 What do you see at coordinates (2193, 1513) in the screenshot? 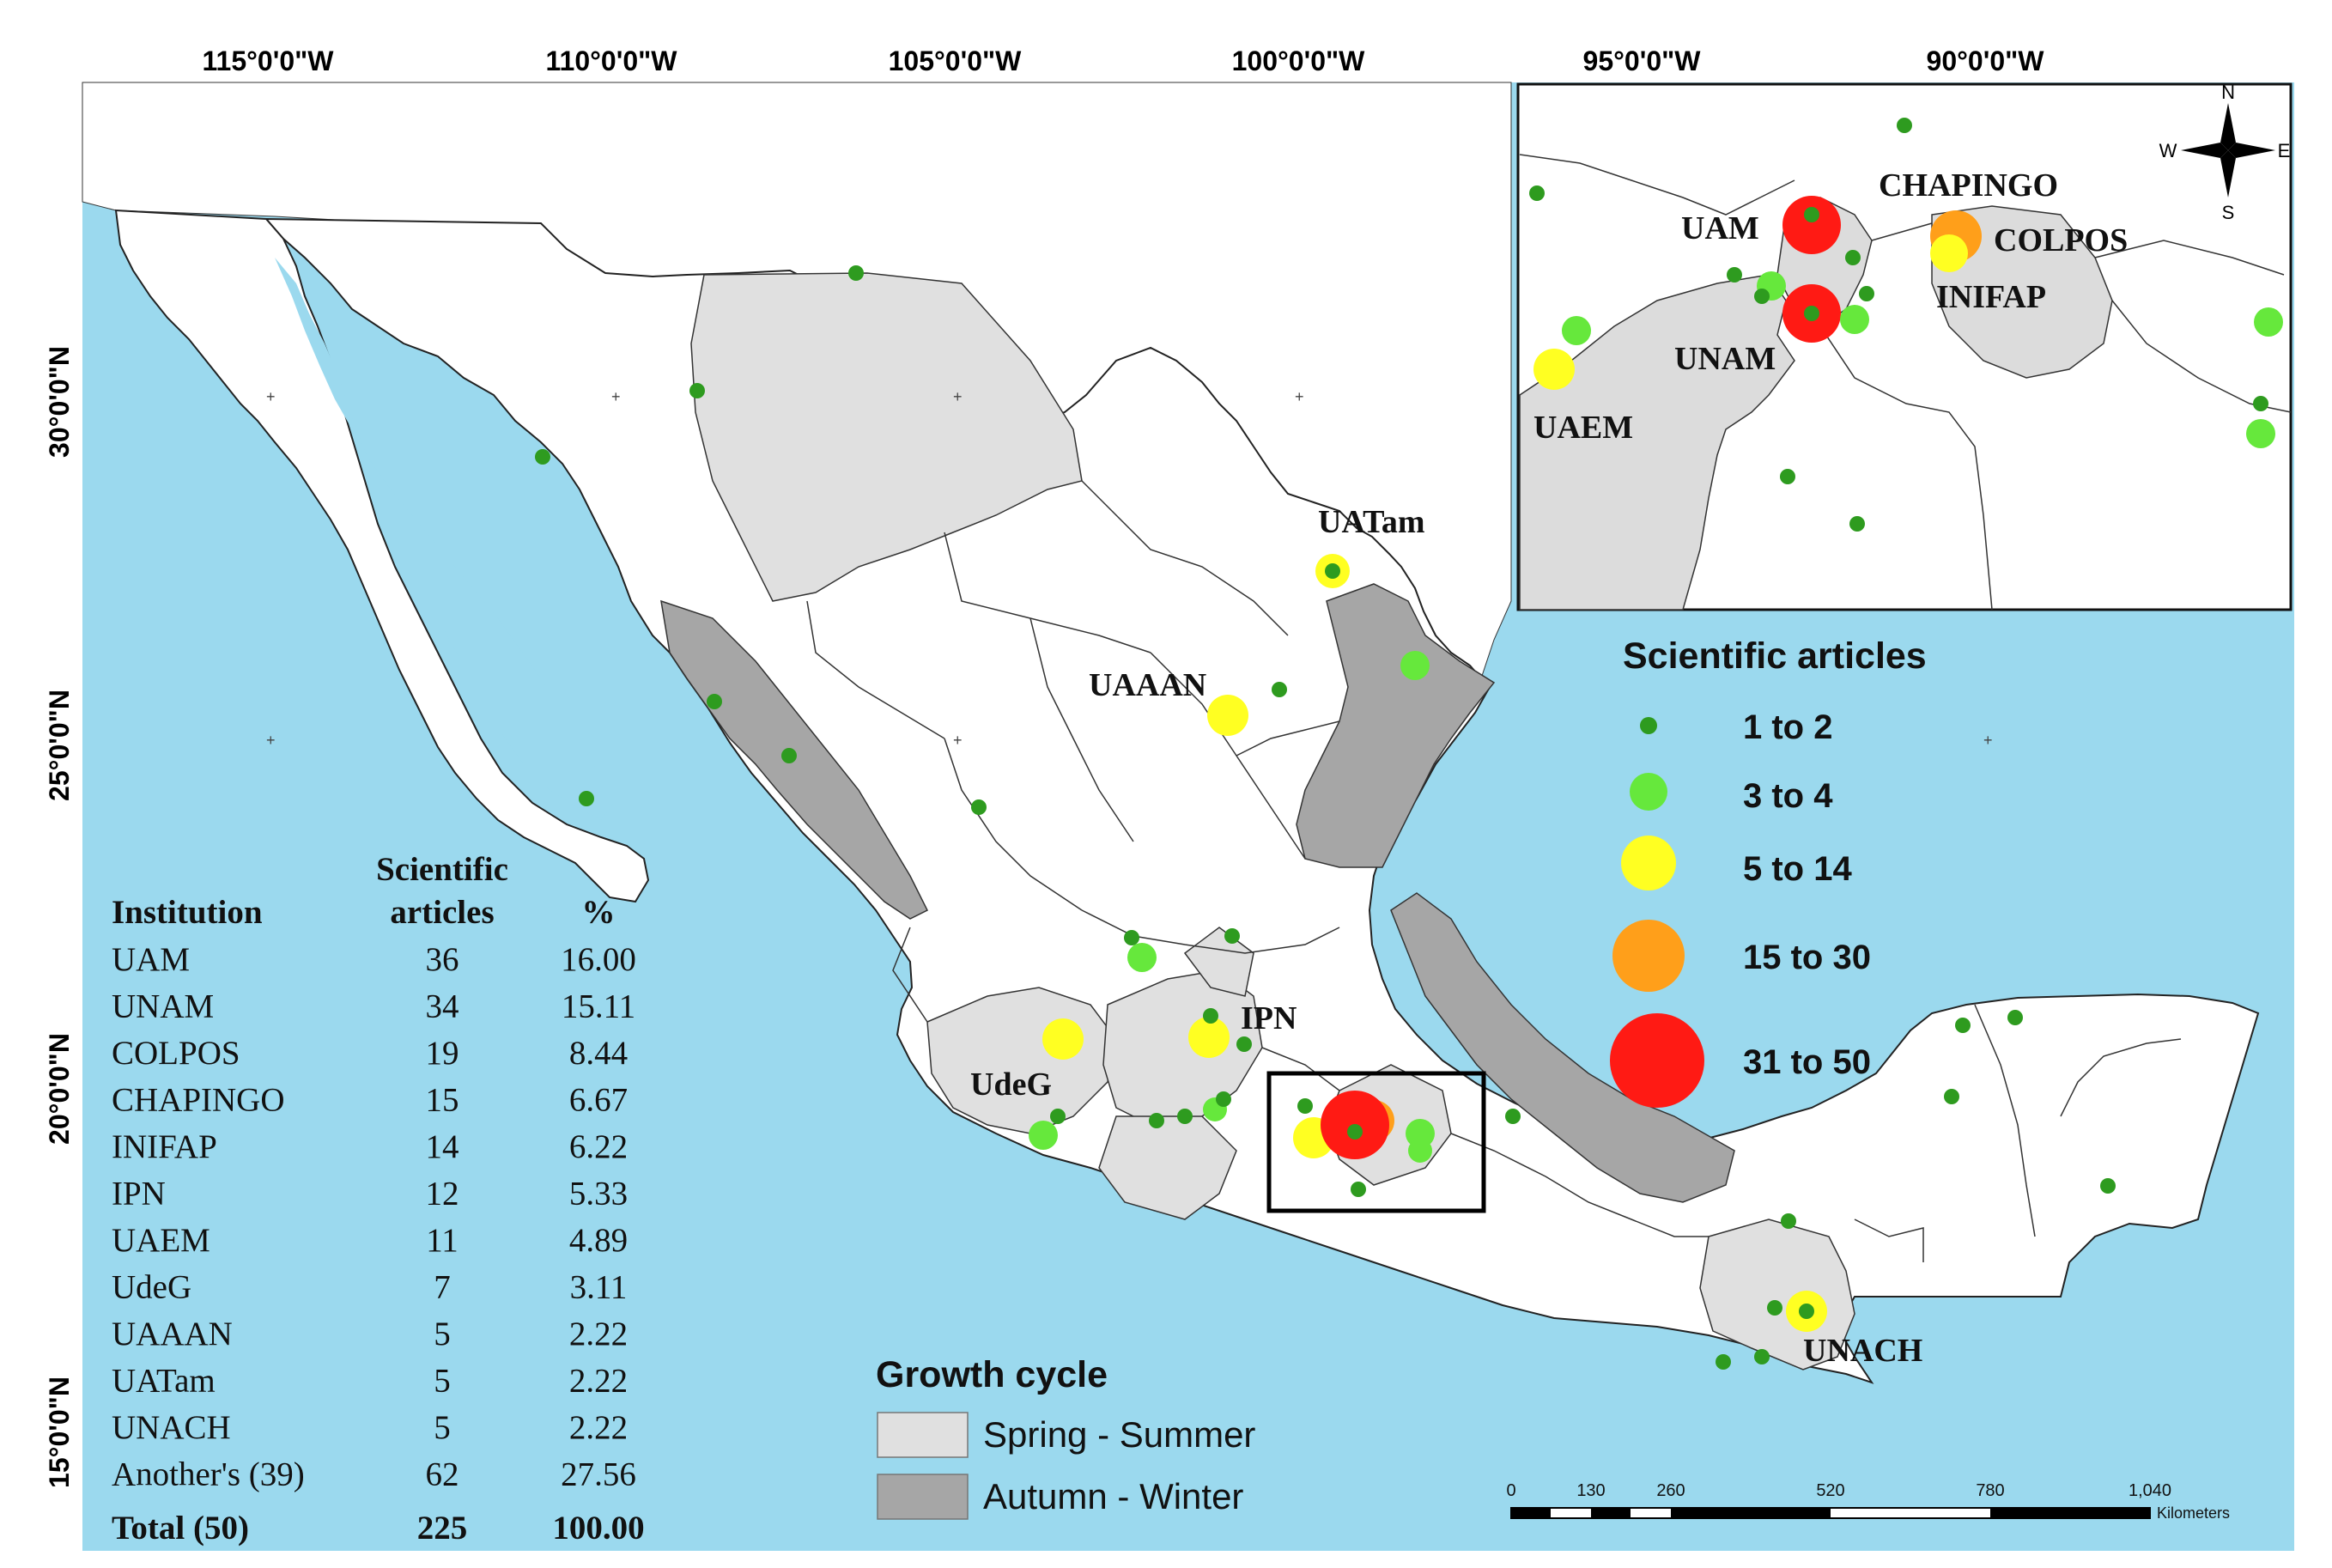
I see `scale-unit: Kilometers` at bounding box center [2193, 1513].